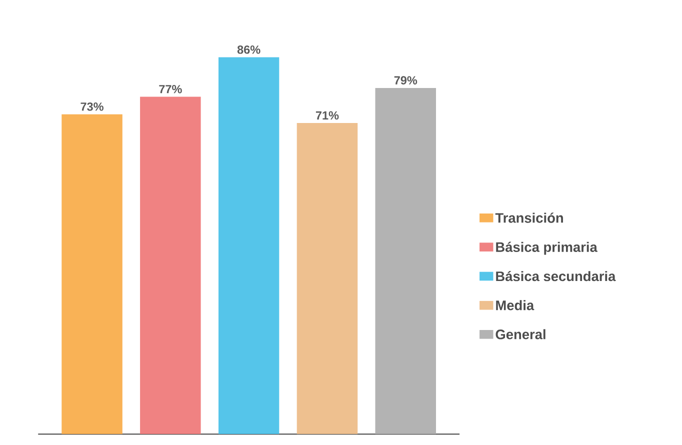  I want to click on legend-label: Transición, so click(529, 217).